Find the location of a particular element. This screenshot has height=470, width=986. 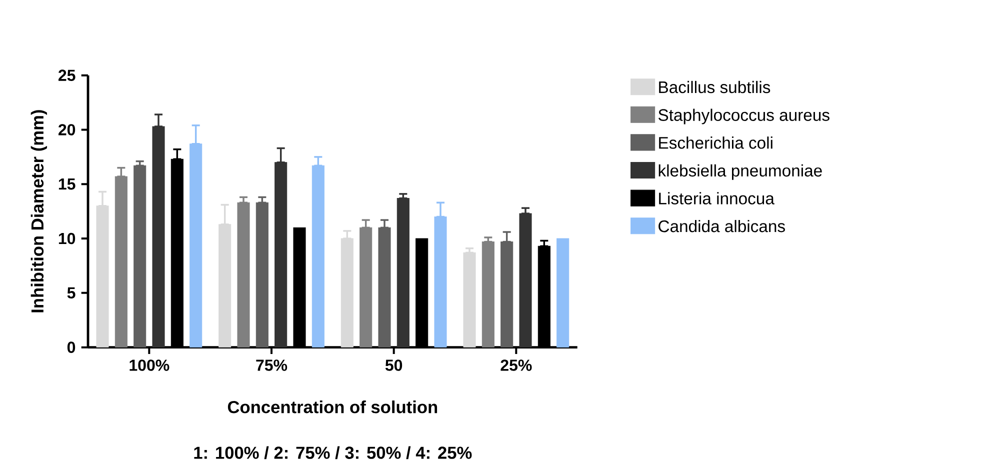

x-tick-label: 100% is located at coordinates (150, 365).